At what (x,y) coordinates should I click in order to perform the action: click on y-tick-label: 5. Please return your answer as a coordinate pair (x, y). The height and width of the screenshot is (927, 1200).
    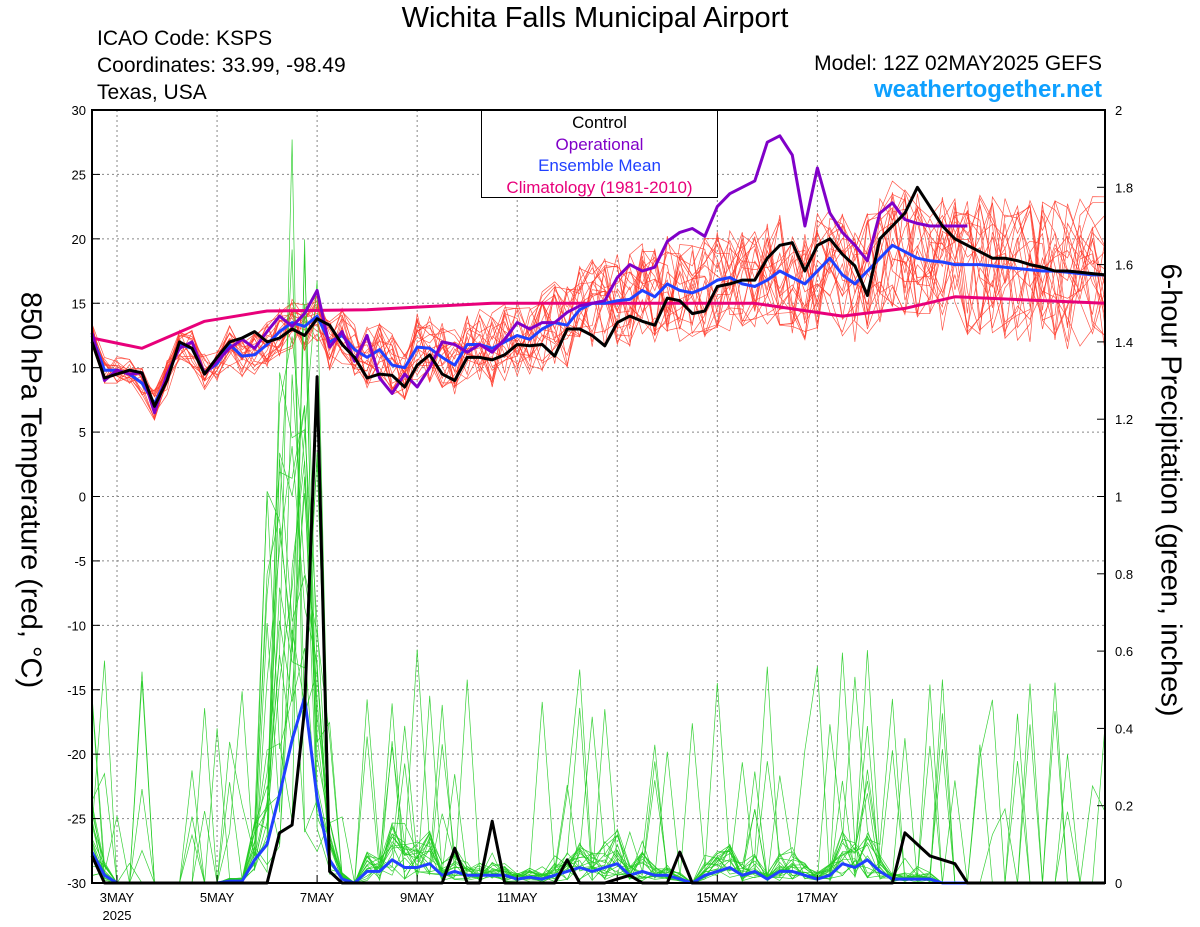
    Looking at the image, I should click on (82, 432).